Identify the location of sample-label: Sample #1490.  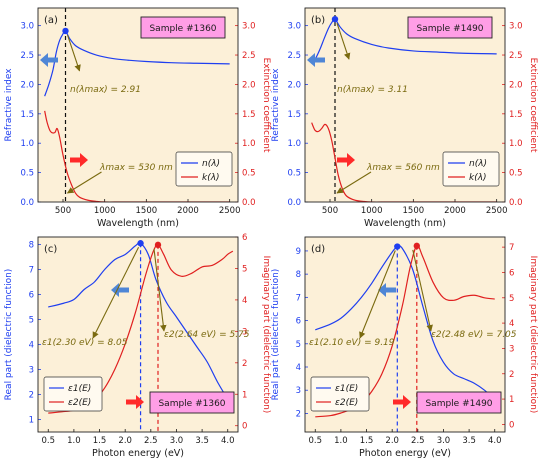
(449, 29).